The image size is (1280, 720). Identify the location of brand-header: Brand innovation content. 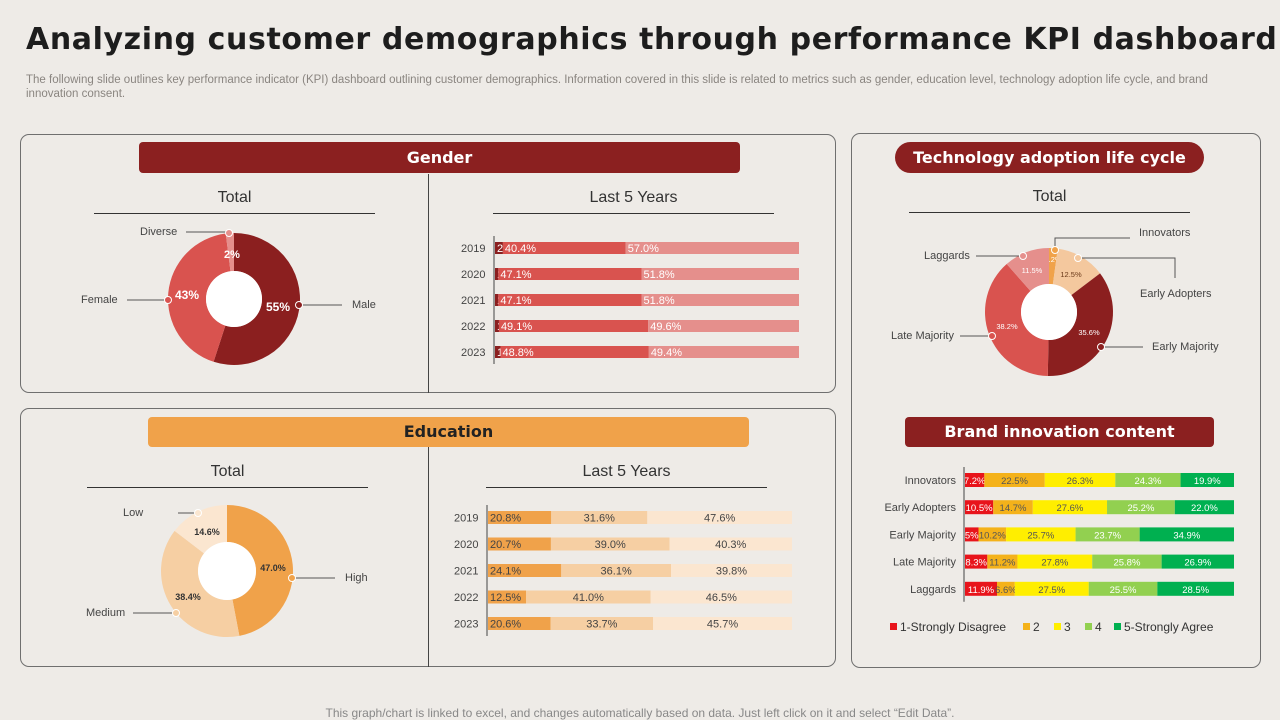
(1059, 432).